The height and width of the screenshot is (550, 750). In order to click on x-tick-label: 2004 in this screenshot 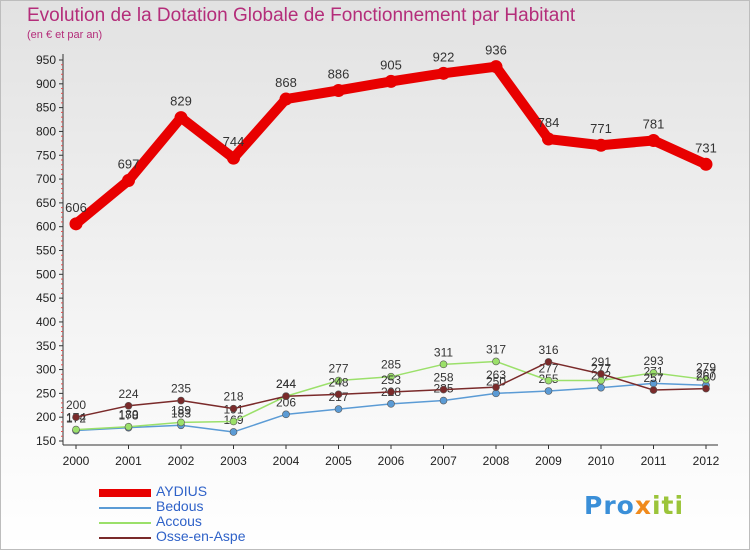, I will do `click(286, 461)`.